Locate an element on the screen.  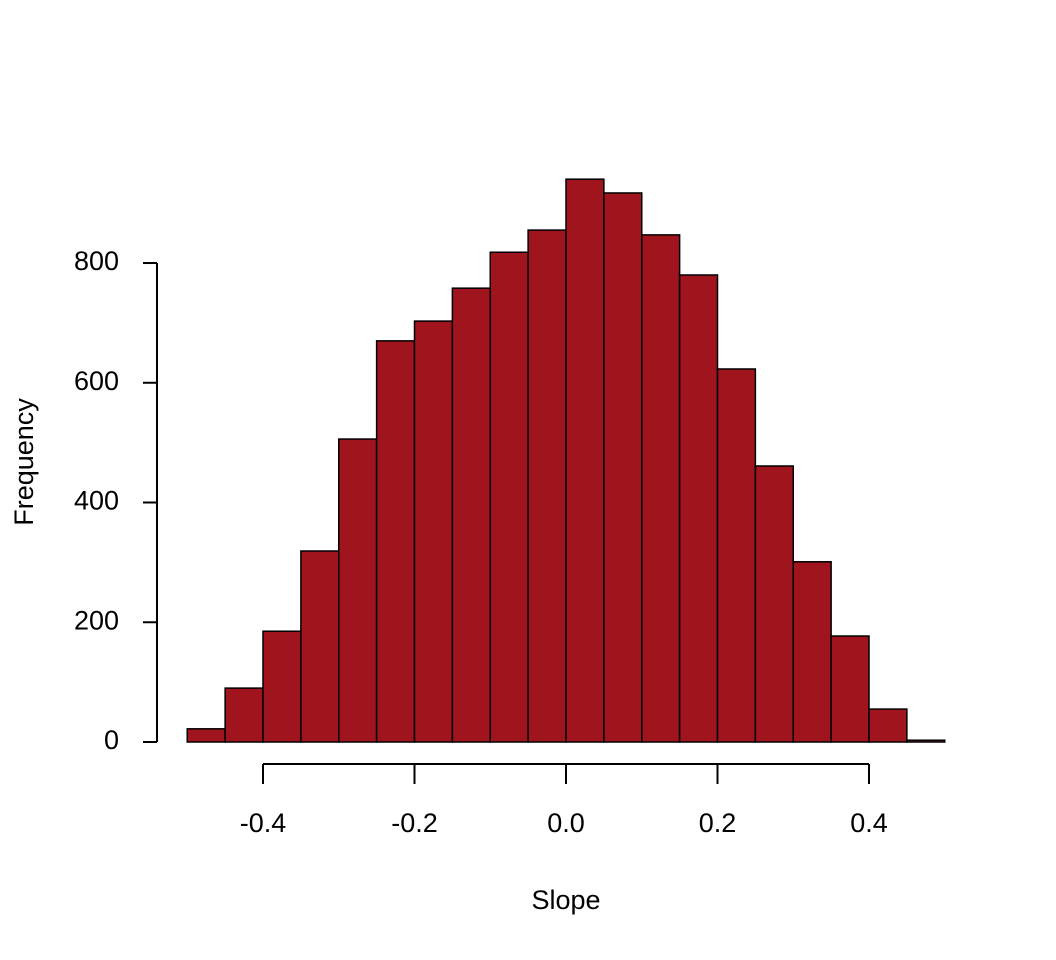
x-tick-label: 0.4 is located at coordinates (869, 823).